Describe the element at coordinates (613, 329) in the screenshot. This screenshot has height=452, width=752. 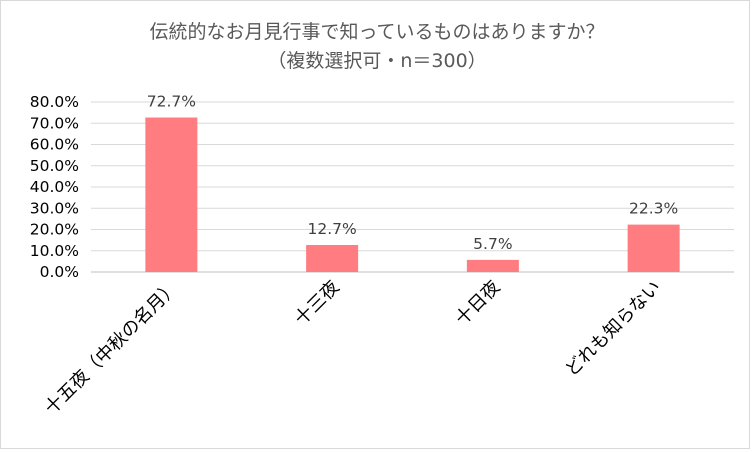
I see `x-category-label: どれも知らない` at that location.